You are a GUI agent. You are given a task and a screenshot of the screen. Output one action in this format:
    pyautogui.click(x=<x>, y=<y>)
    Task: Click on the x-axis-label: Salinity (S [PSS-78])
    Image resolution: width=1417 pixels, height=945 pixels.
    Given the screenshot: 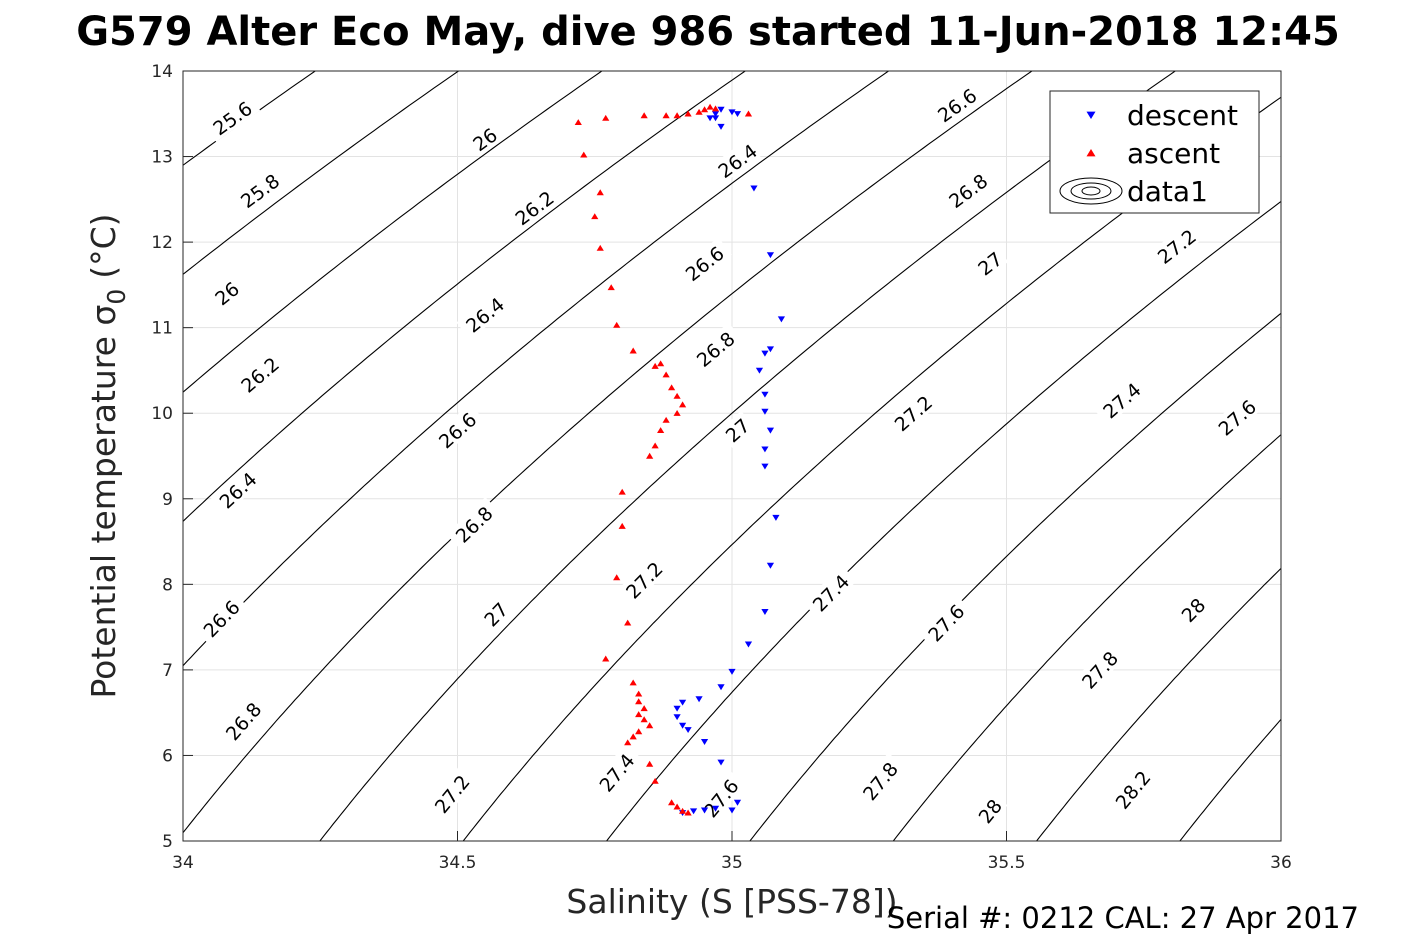 What is the action you would take?
    pyautogui.click(x=731, y=901)
    